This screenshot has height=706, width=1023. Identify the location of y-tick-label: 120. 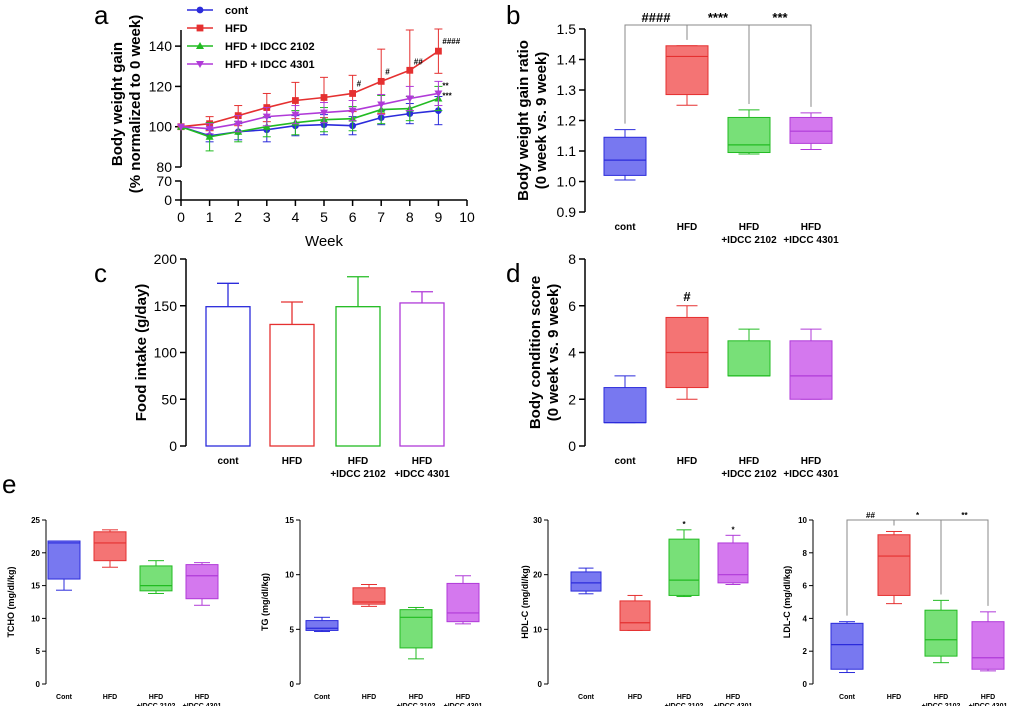
(161, 86).